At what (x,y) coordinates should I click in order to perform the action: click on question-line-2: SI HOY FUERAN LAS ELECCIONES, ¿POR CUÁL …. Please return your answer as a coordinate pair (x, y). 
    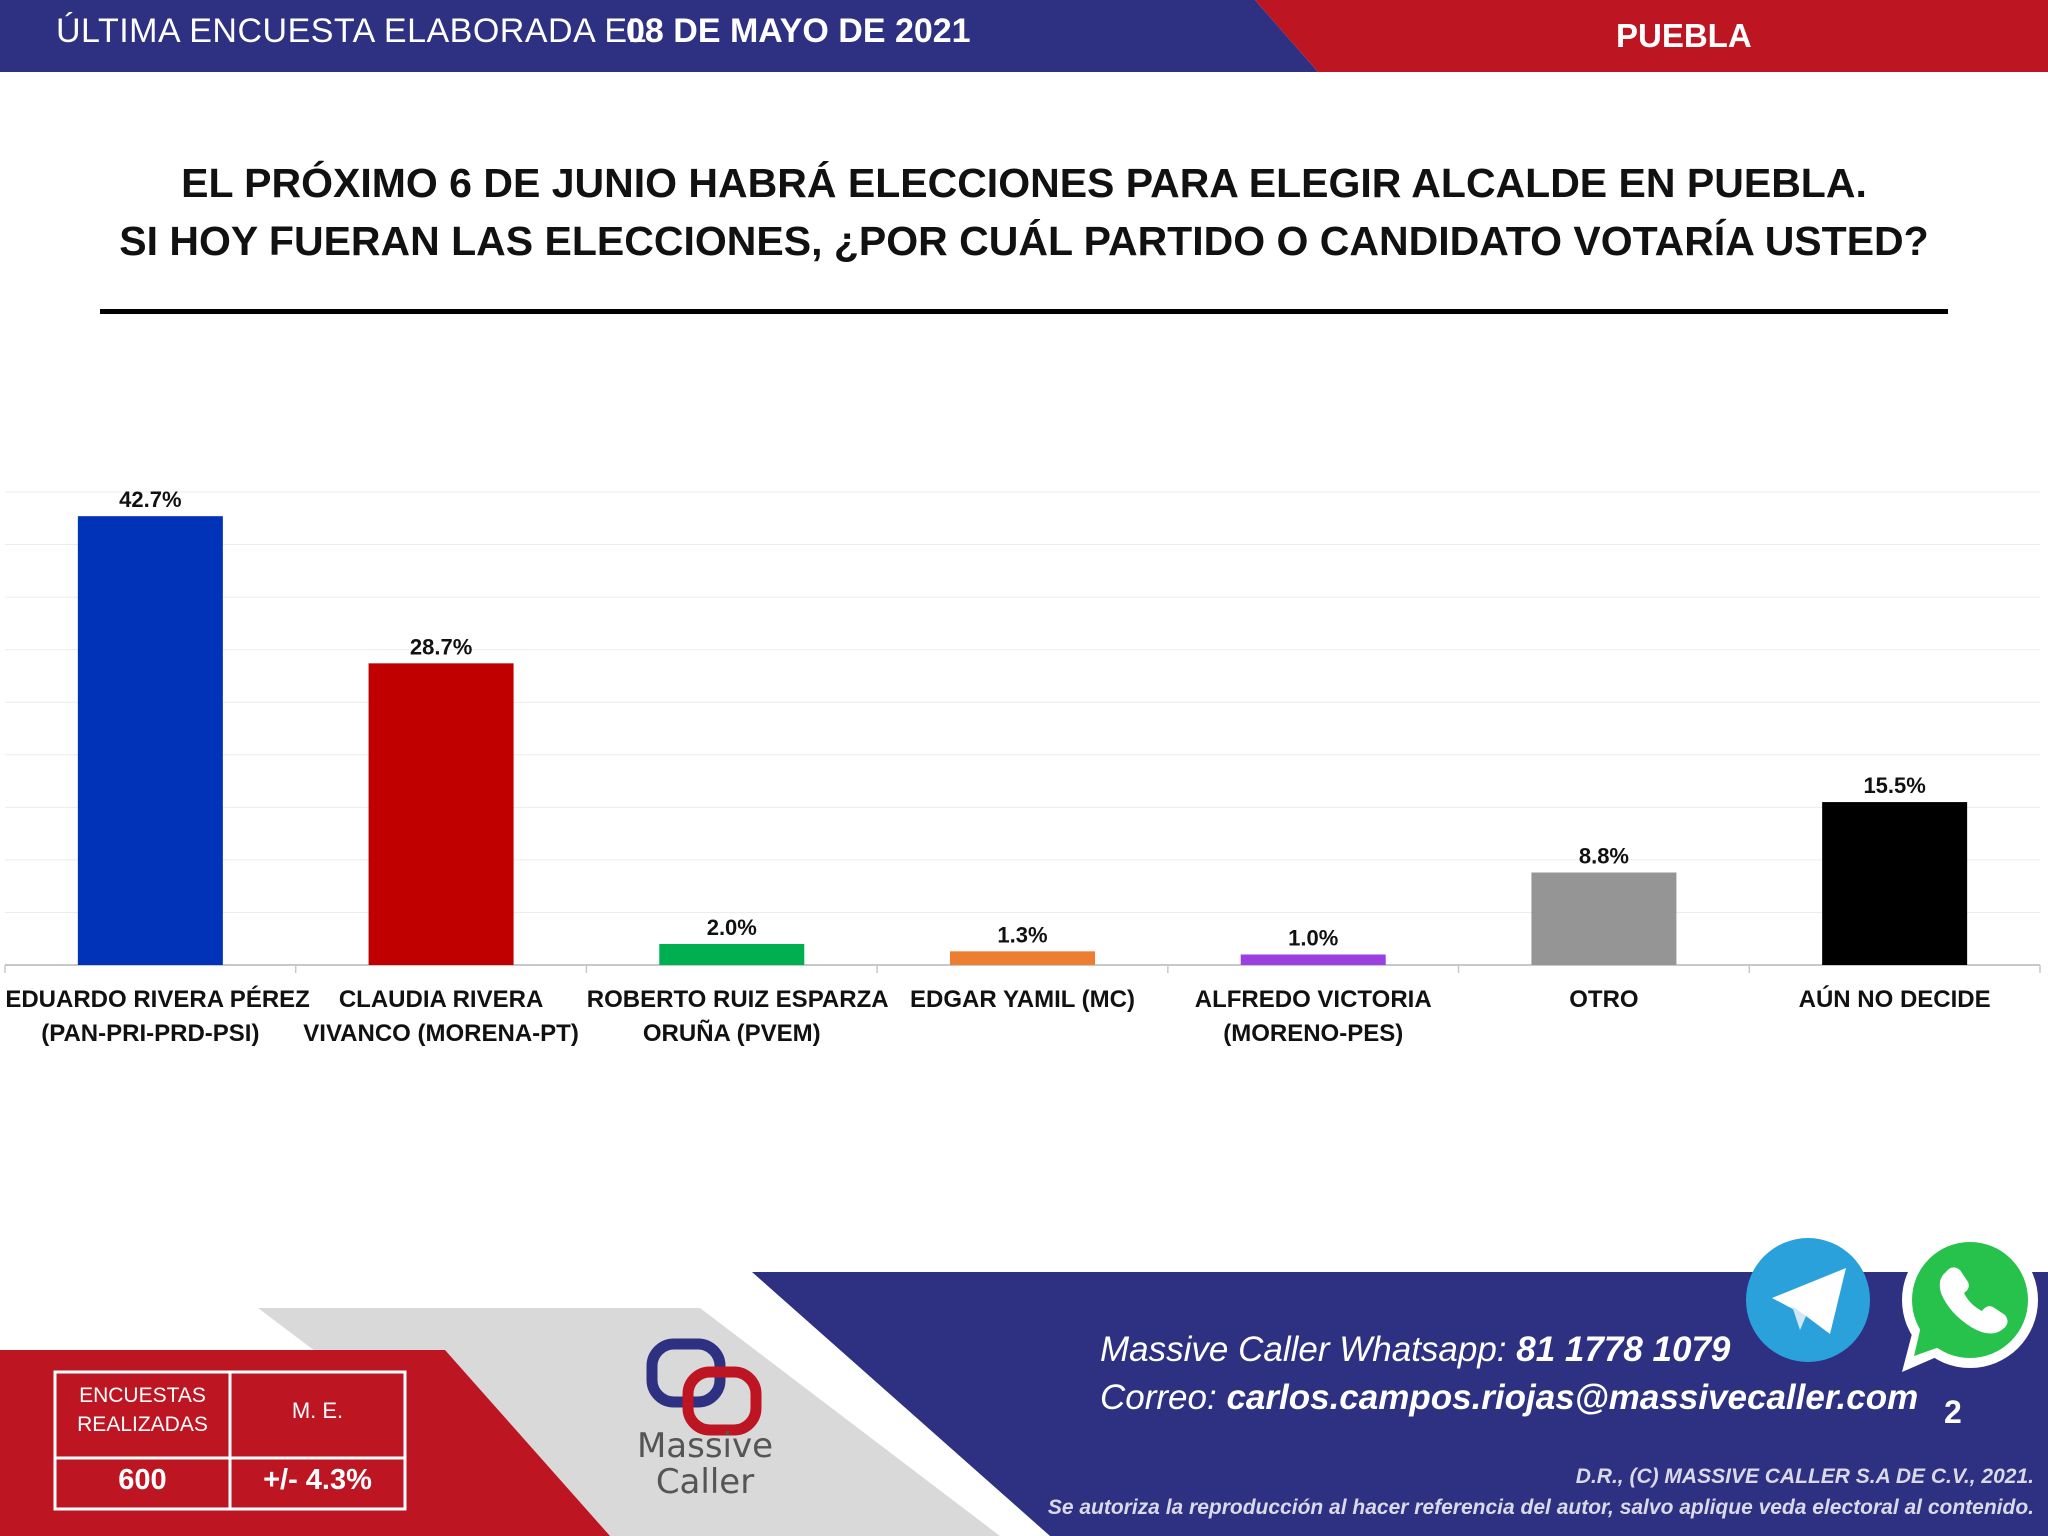
    Looking at the image, I should click on (1024, 241).